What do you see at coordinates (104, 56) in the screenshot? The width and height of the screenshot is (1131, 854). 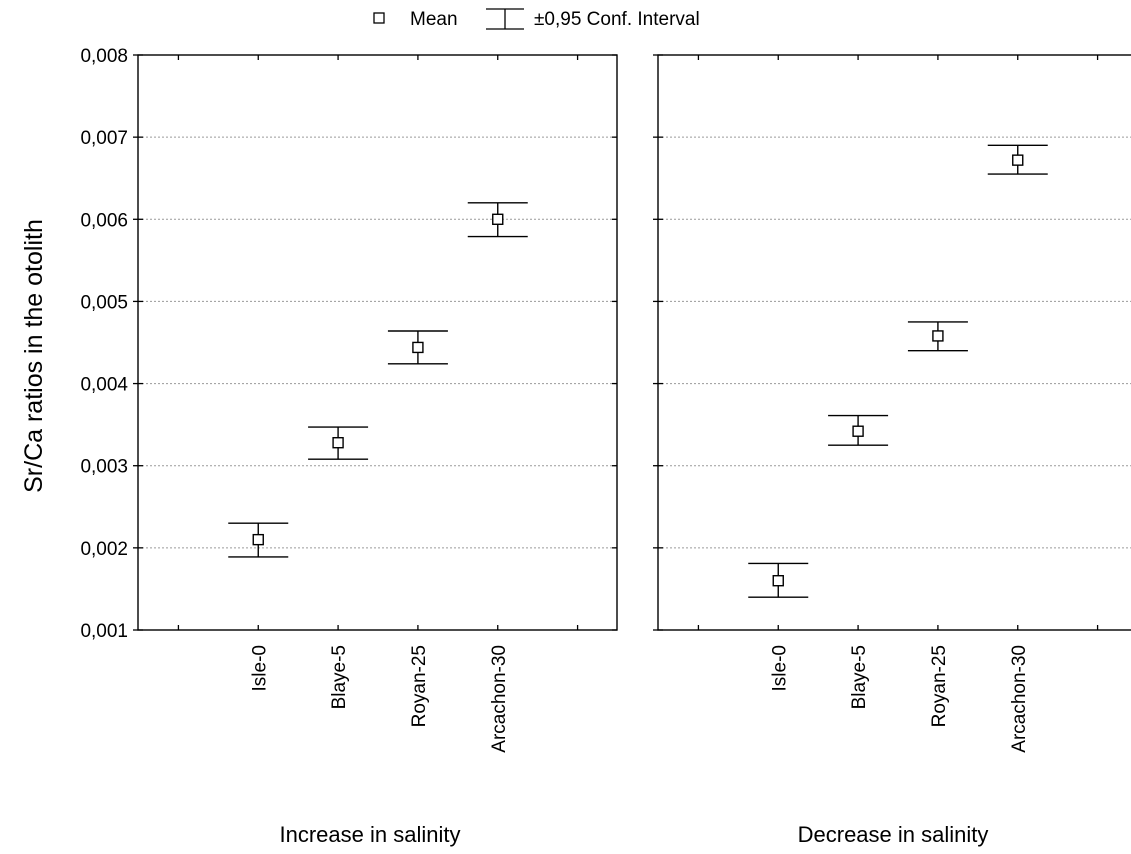 I see `y-tick-label: 0,008` at bounding box center [104, 56].